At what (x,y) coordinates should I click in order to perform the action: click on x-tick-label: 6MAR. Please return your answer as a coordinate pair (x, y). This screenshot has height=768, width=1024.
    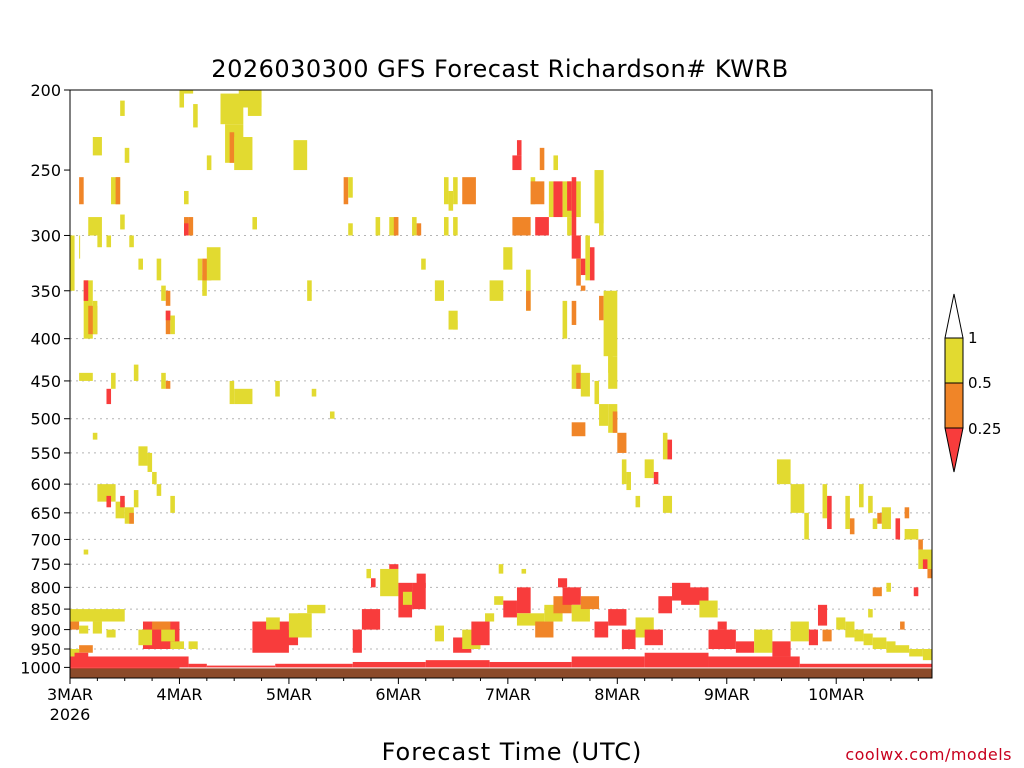
    Looking at the image, I should click on (398, 694).